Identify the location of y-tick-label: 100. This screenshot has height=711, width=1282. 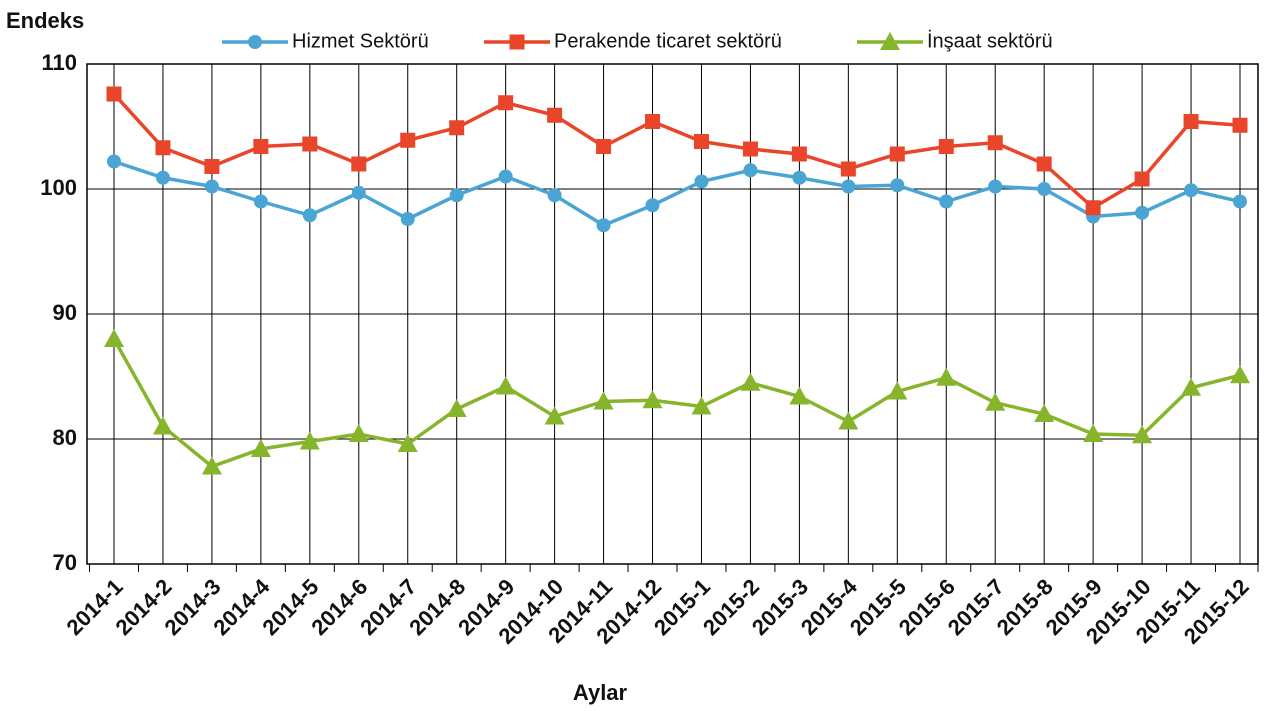
(58, 187).